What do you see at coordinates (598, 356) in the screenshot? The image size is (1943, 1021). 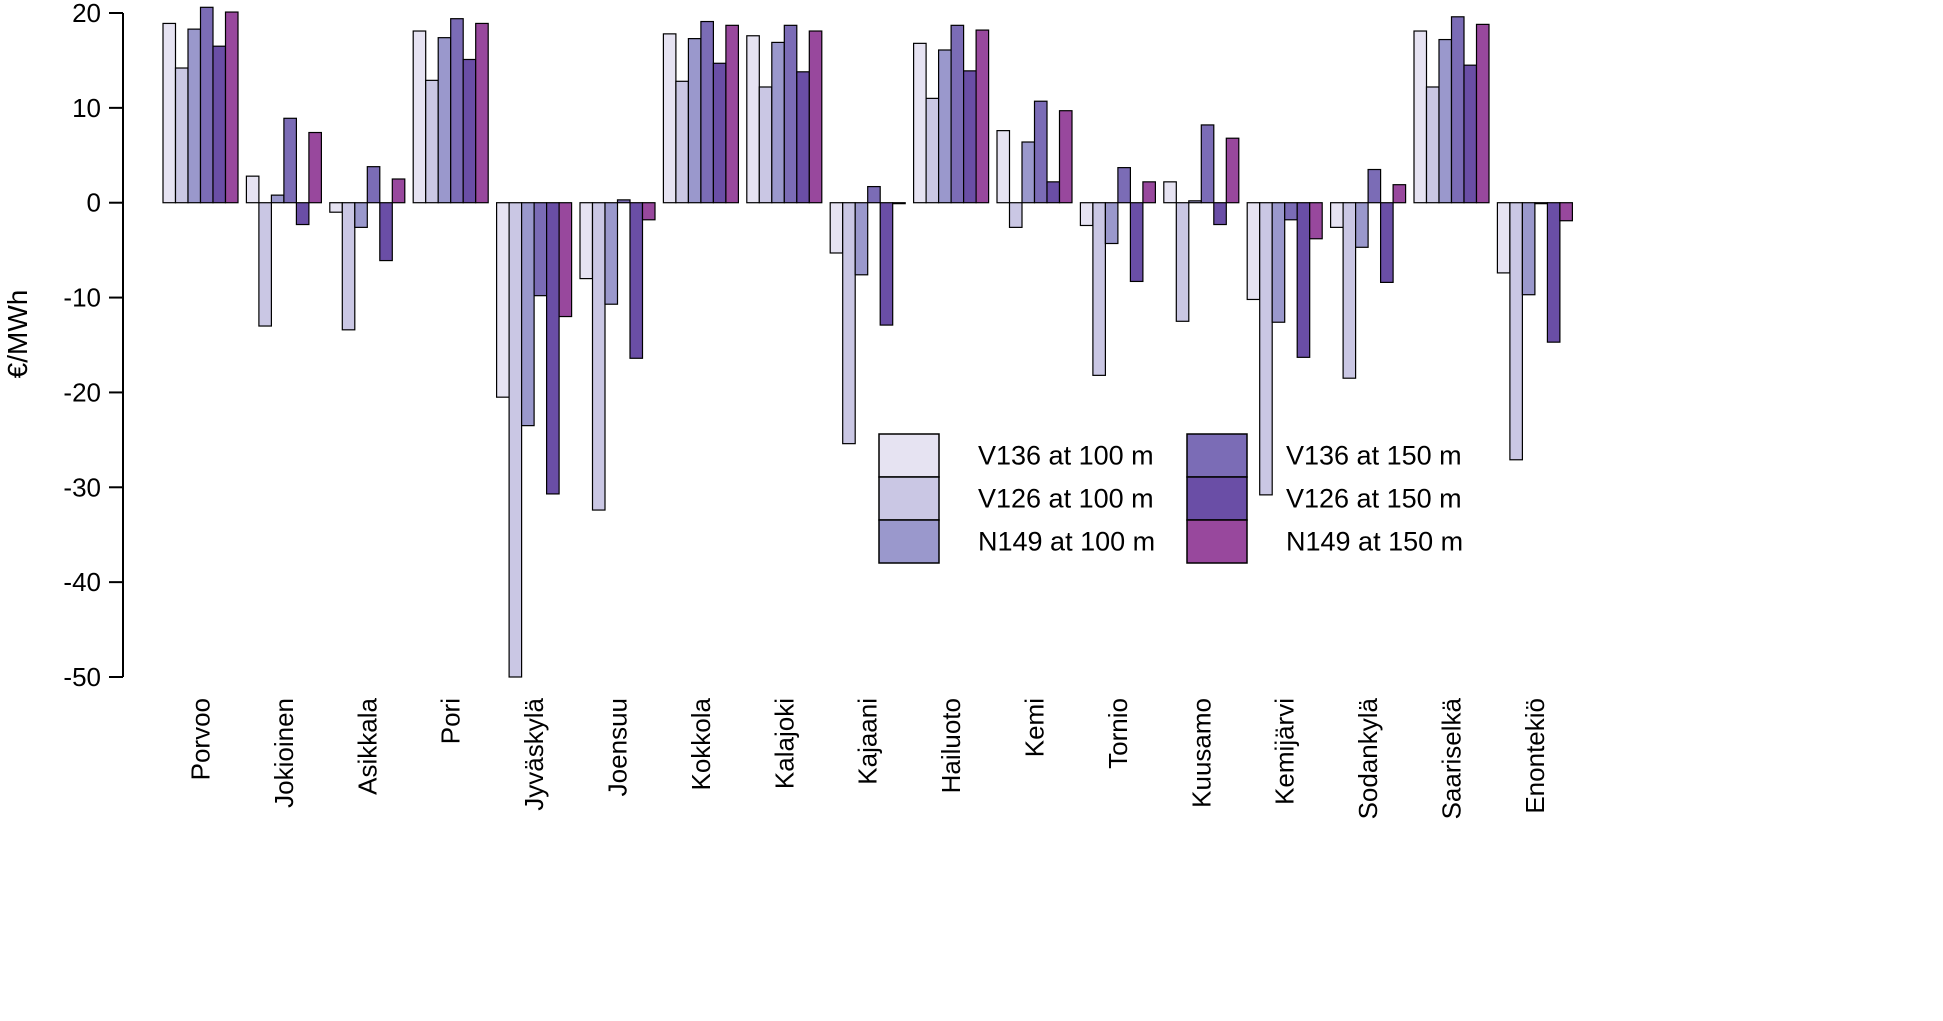 I see `bar-Joensuu-V126-at-100-m` at bounding box center [598, 356].